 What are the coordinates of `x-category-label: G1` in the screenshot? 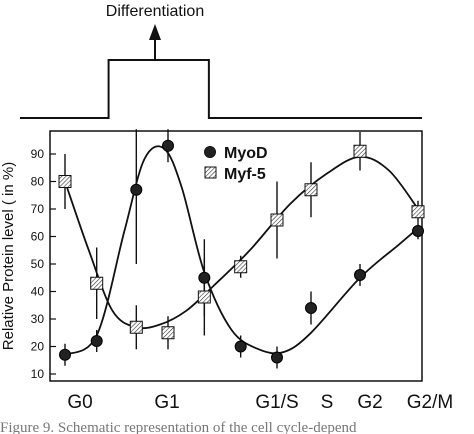 It's located at (166, 402).